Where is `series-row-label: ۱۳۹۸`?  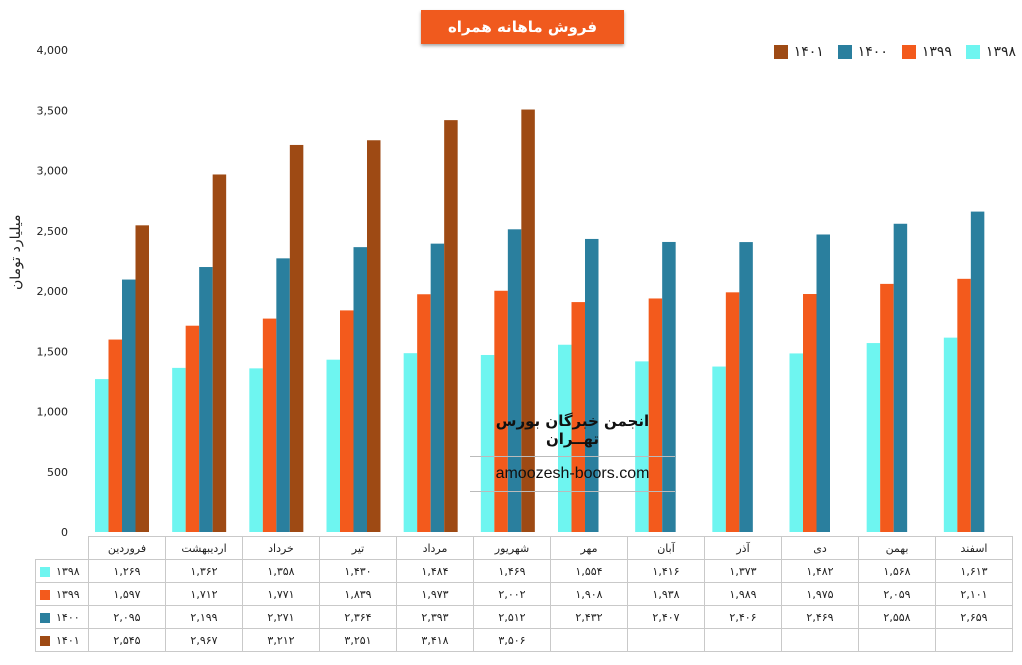
series-row-label: ۱۳۹۸ is located at coordinates (62, 571).